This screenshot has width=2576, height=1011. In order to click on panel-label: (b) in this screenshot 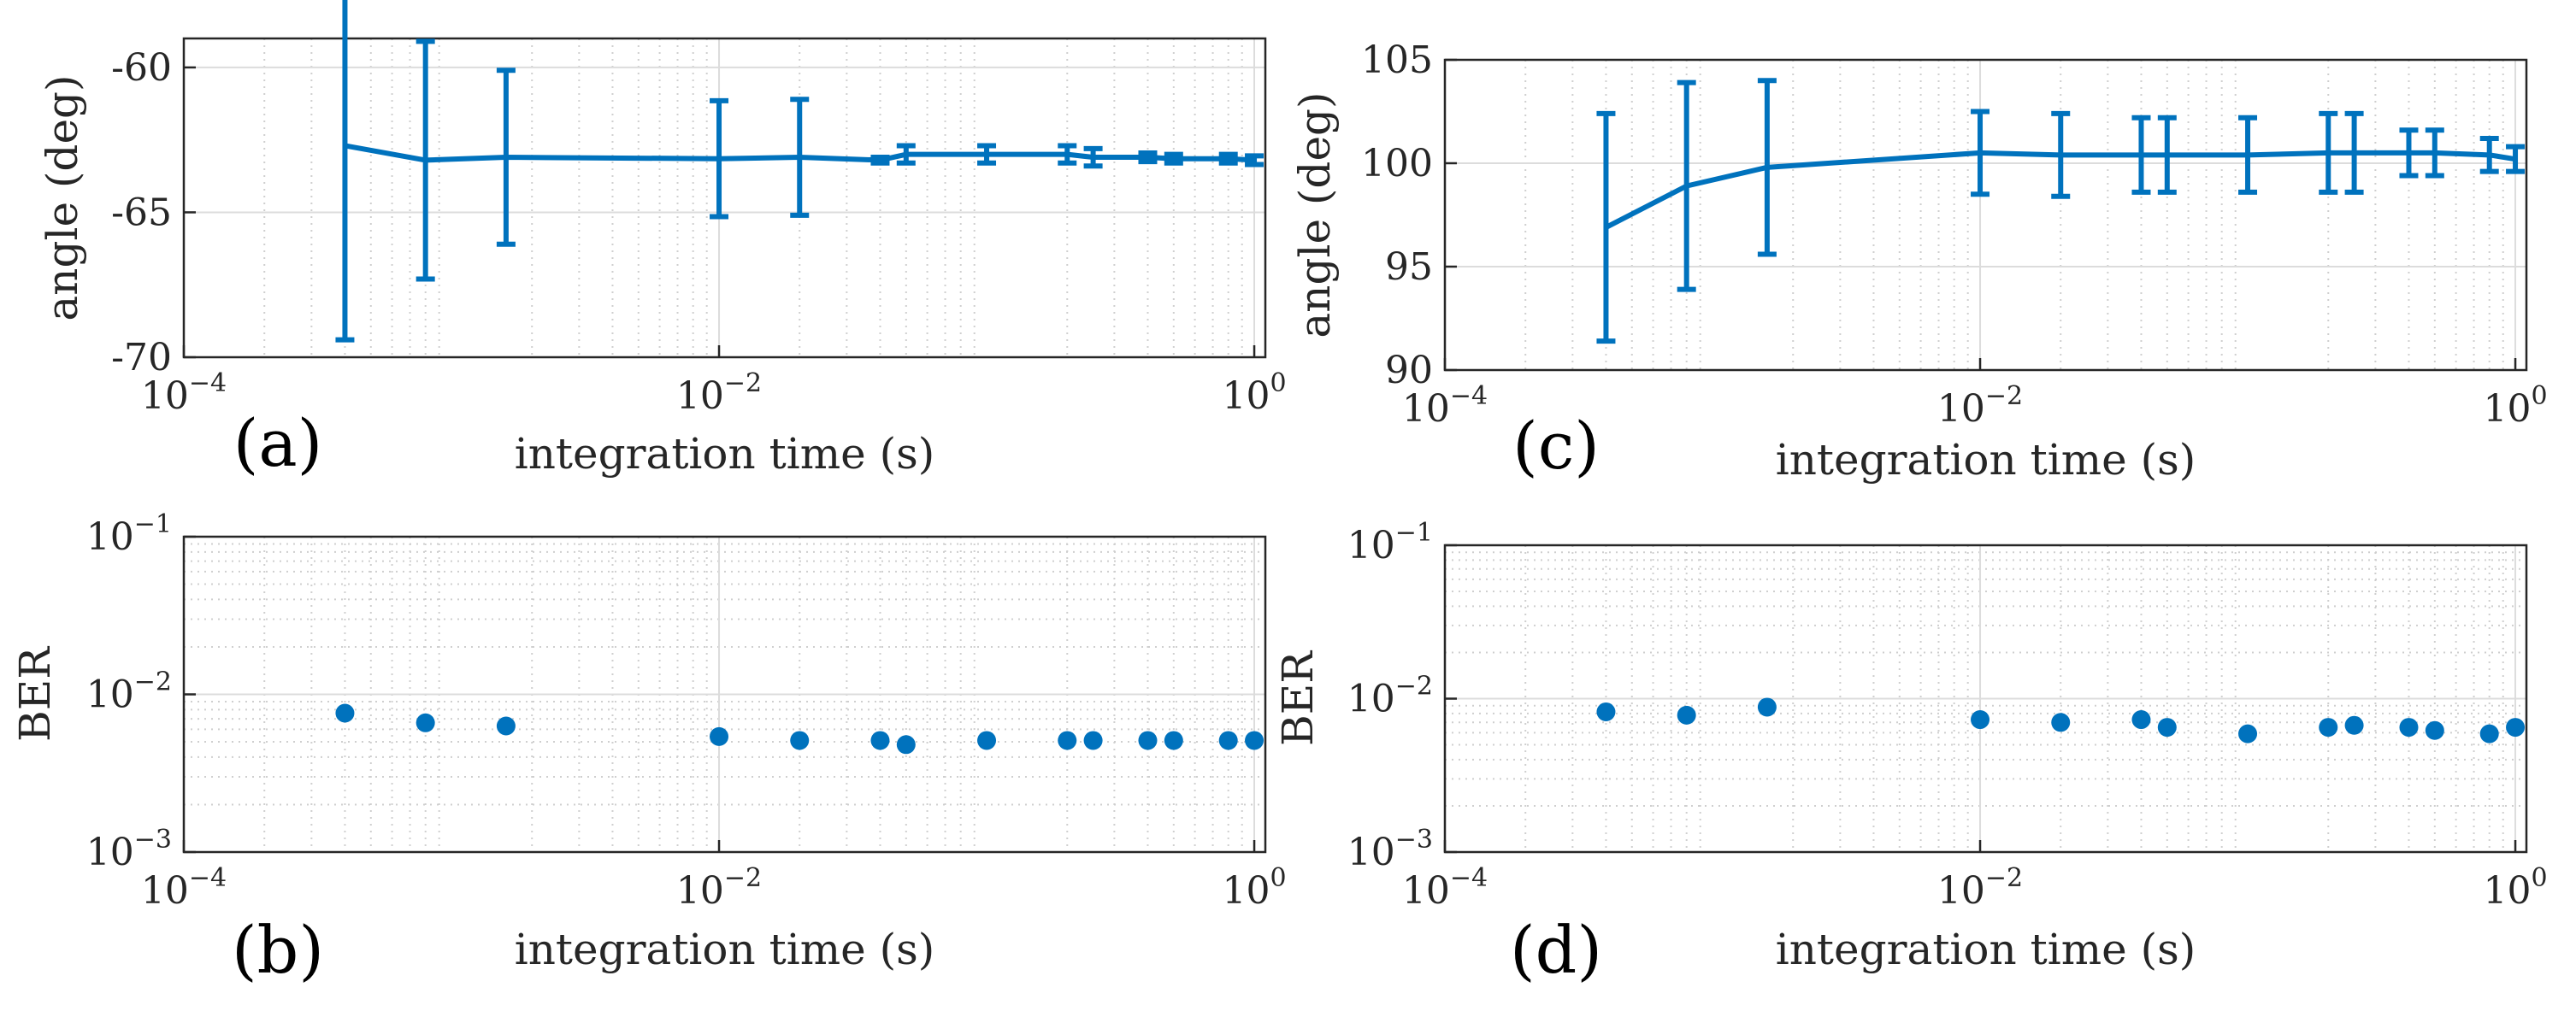, I will do `click(278, 950)`.